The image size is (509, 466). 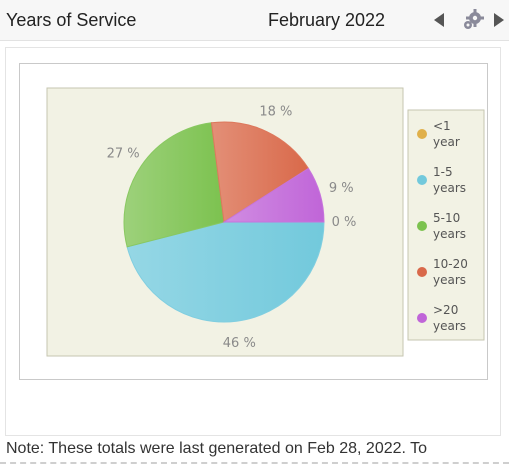 What do you see at coordinates (473, 20) in the screenshot?
I see `gear-icon` at bounding box center [473, 20].